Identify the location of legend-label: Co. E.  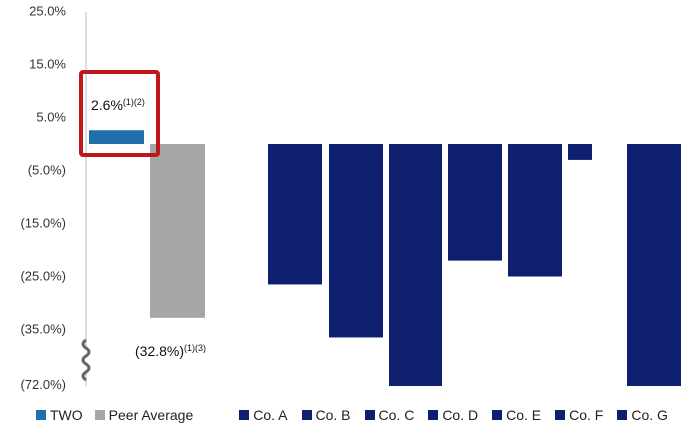
(524, 415).